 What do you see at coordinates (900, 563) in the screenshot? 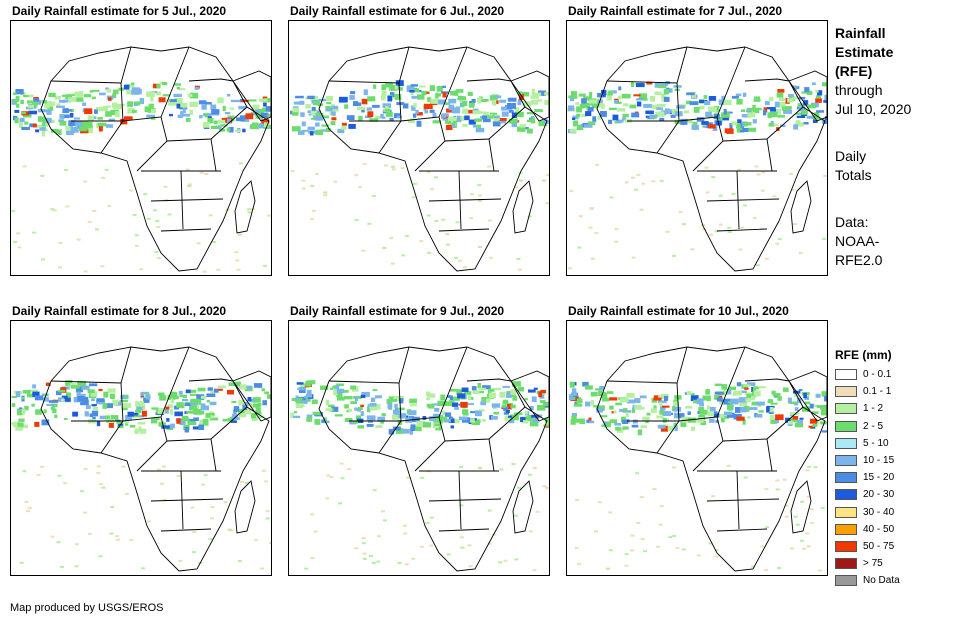
I see `legend-item: > 75` at bounding box center [900, 563].